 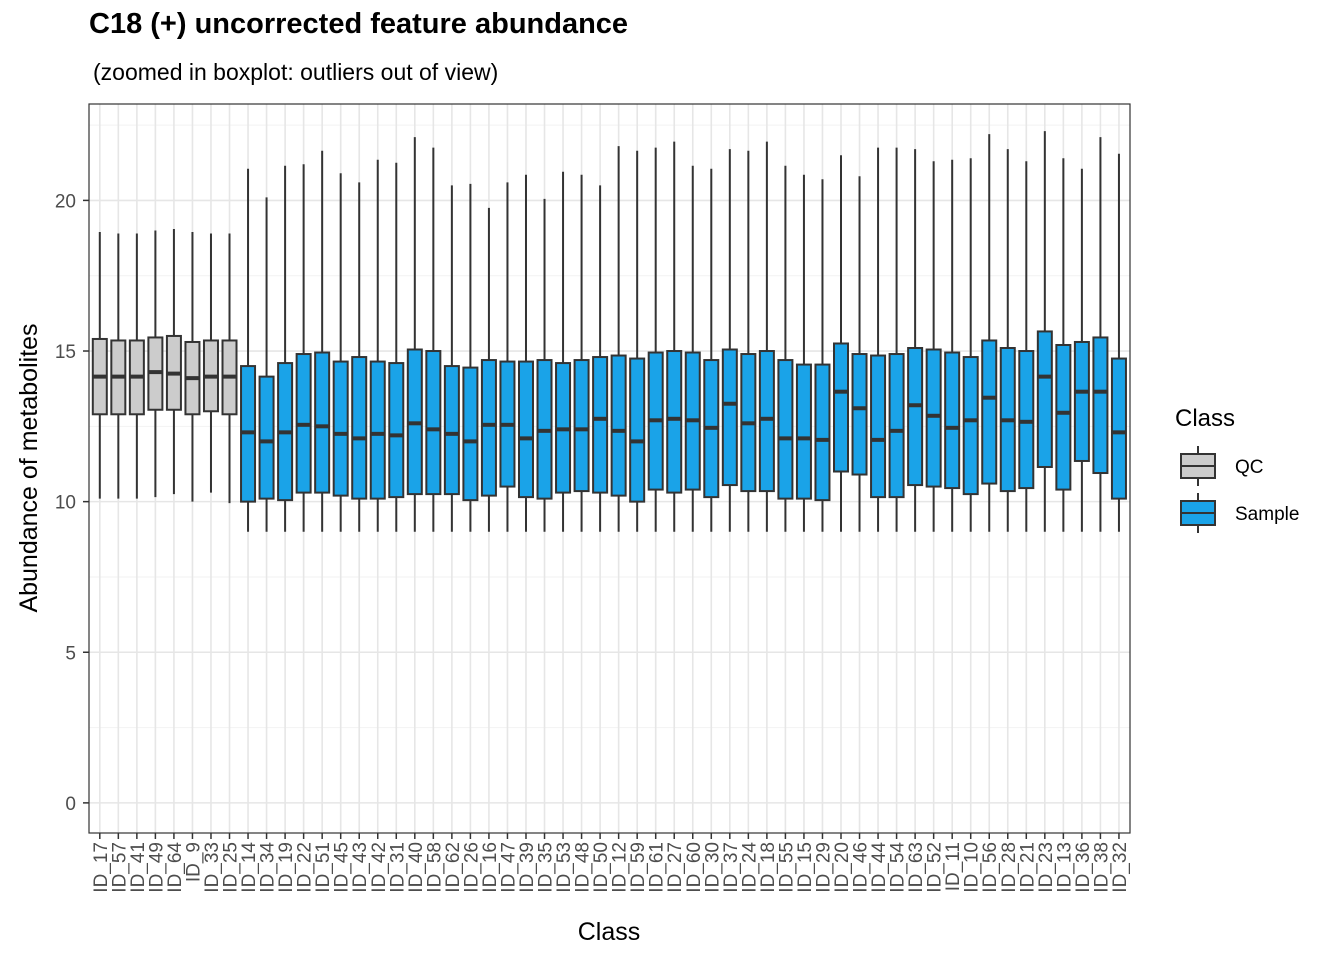 I want to click on x-tick-label: ID_57, so click(x=119, y=867).